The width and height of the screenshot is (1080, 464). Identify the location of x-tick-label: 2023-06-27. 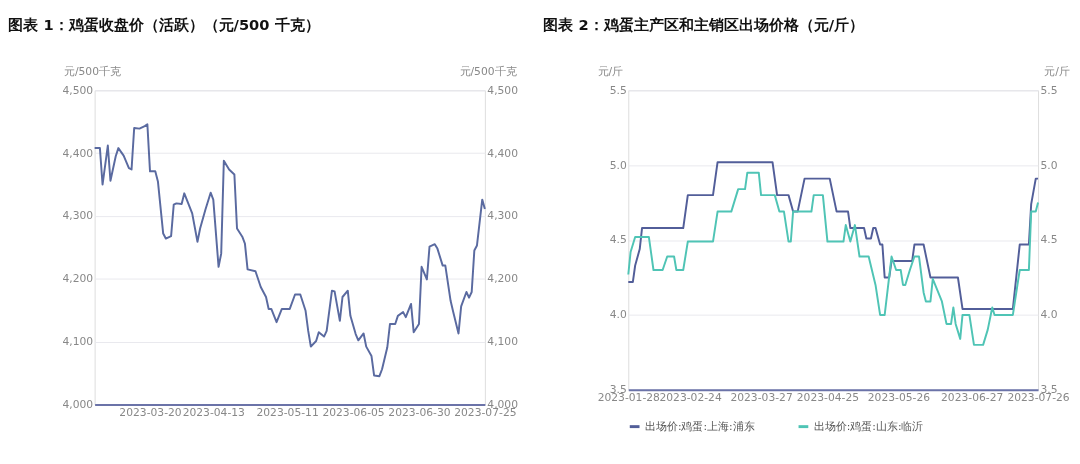
(972, 398).